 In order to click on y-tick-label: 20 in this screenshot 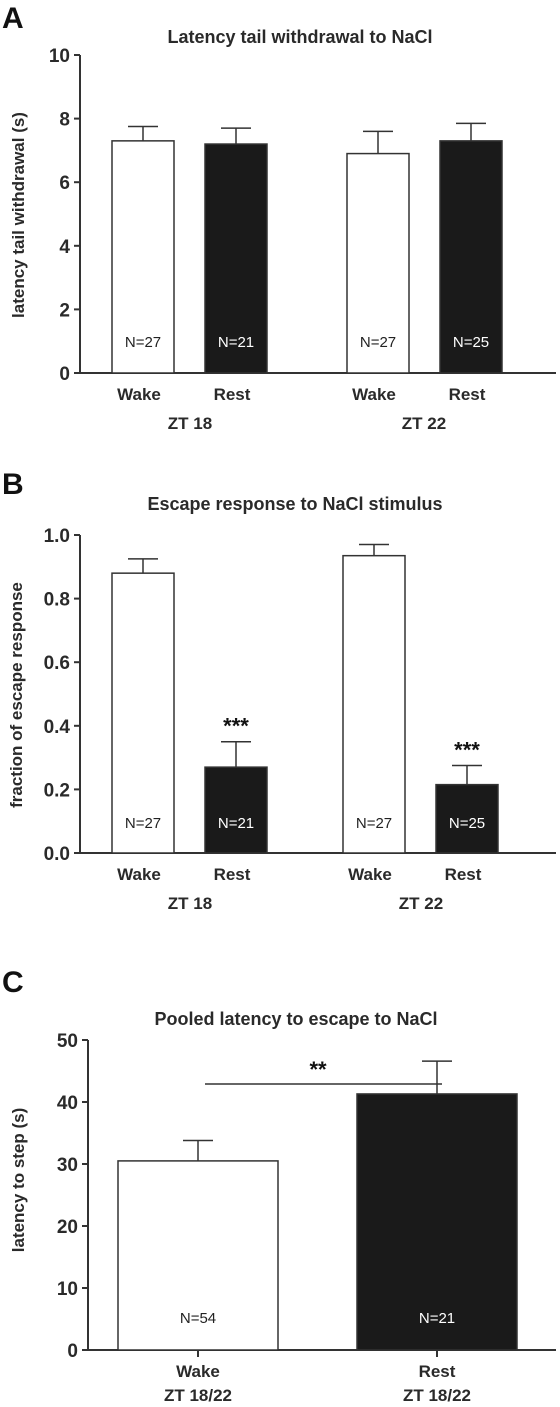, I will do `click(67, 1227)`.